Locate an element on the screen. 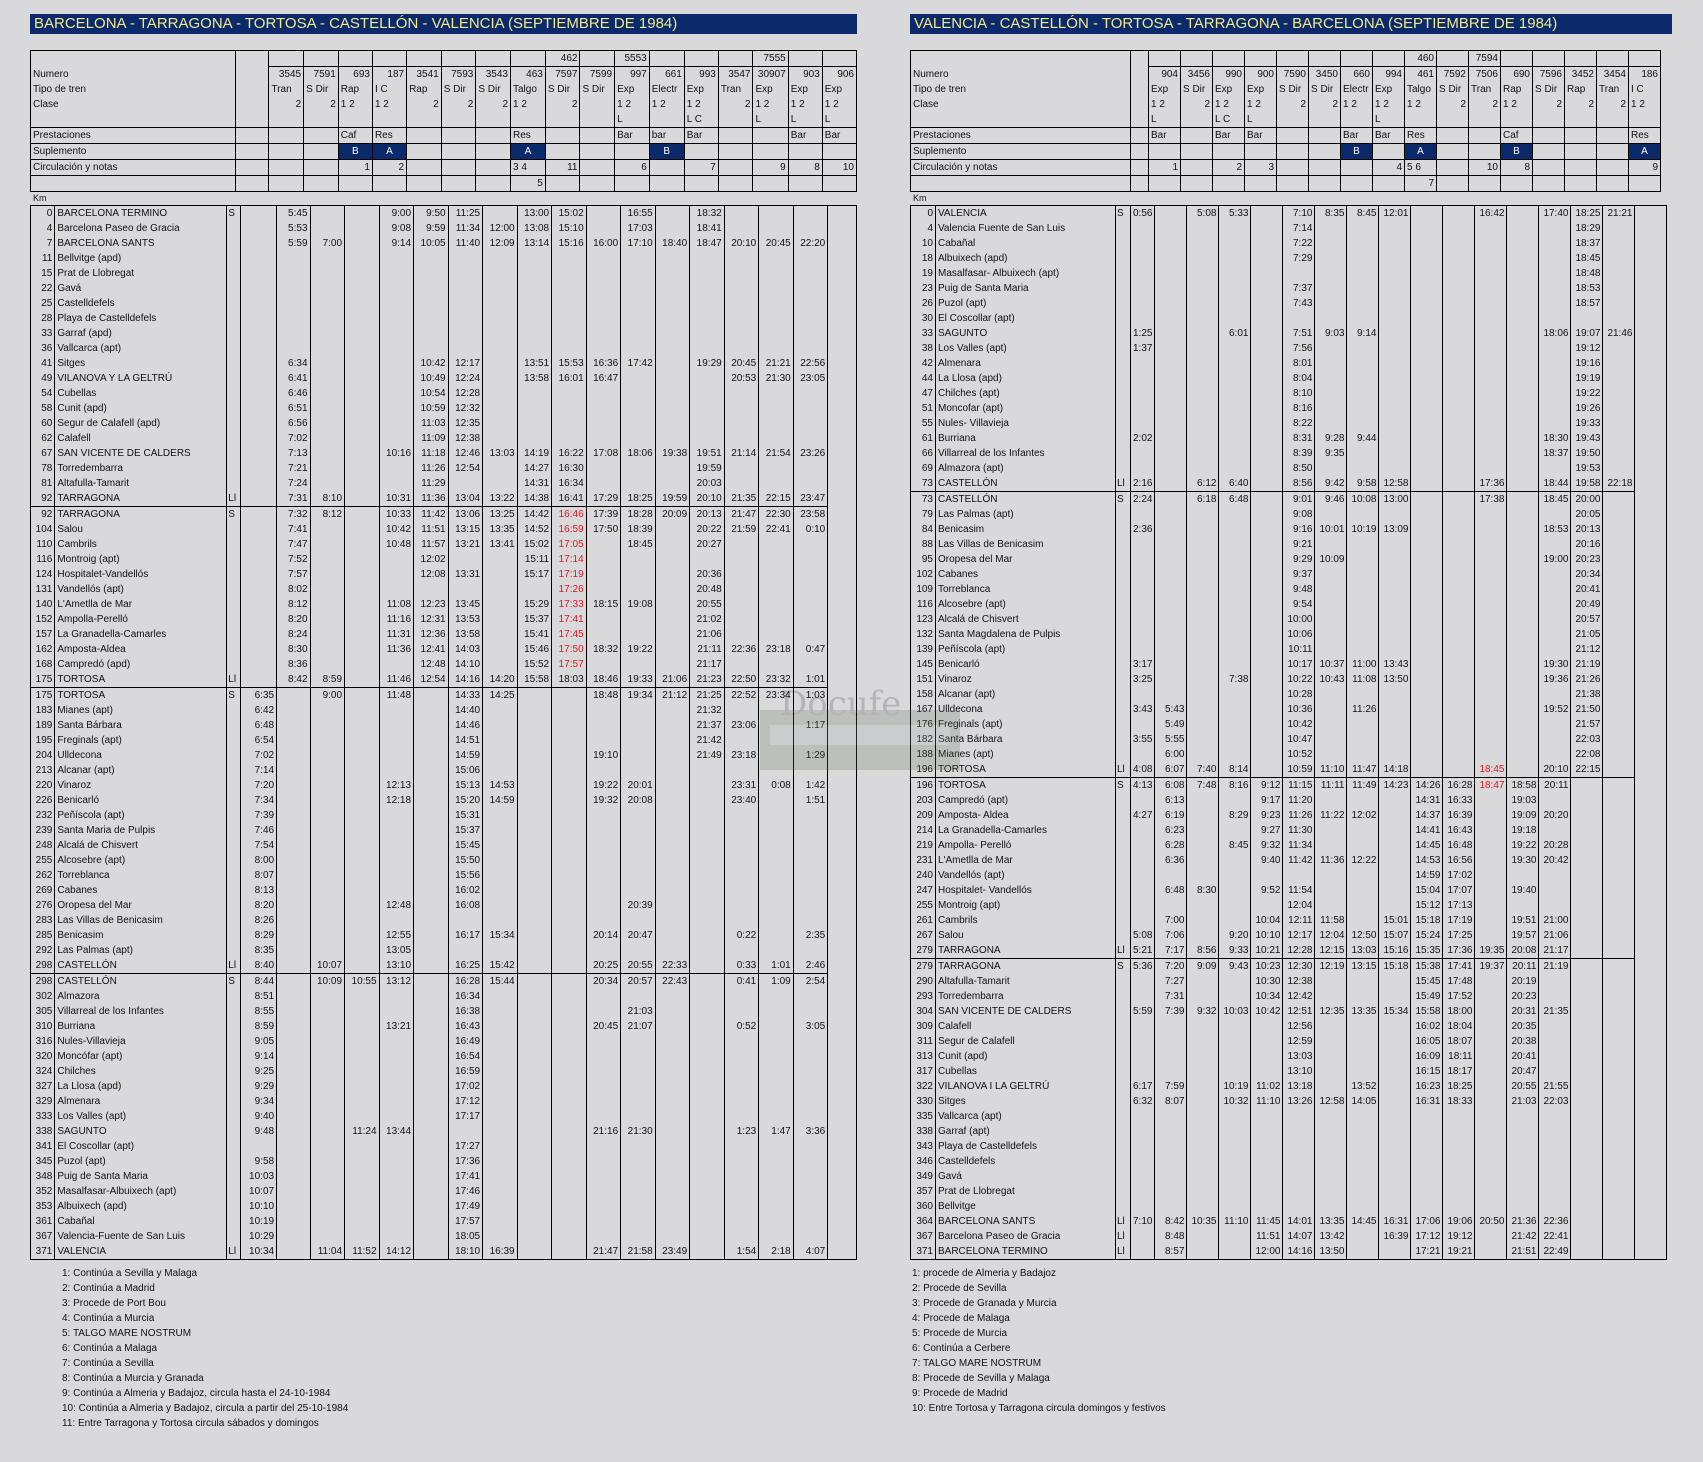  time-cell: 9:14 is located at coordinates (1363, 333).